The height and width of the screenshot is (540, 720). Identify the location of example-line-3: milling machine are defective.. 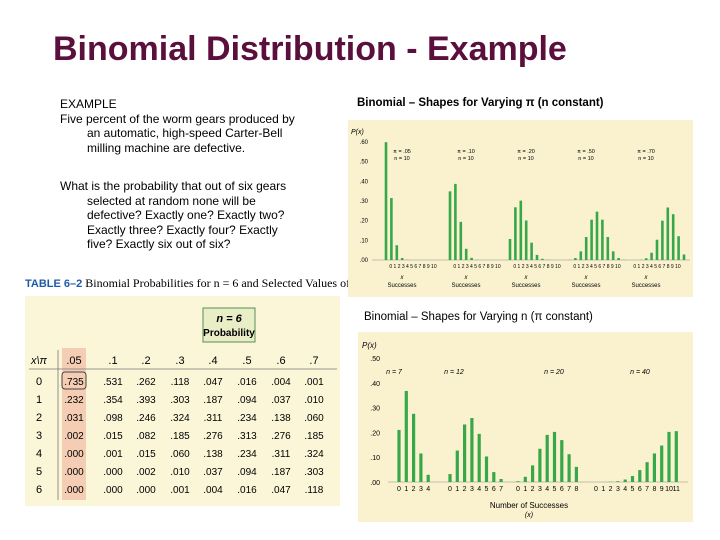
(166, 147).